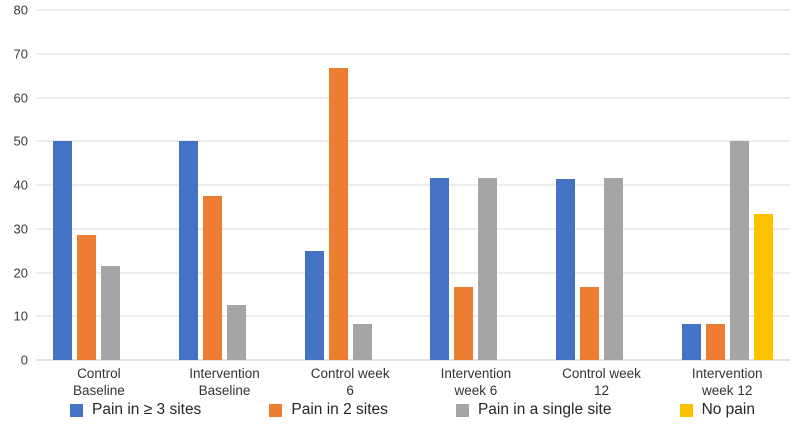 This screenshot has height=424, width=797. Describe the element at coordinates (99, 373) in the screenshot. I see `x-tick-label-line: Control` at that location.